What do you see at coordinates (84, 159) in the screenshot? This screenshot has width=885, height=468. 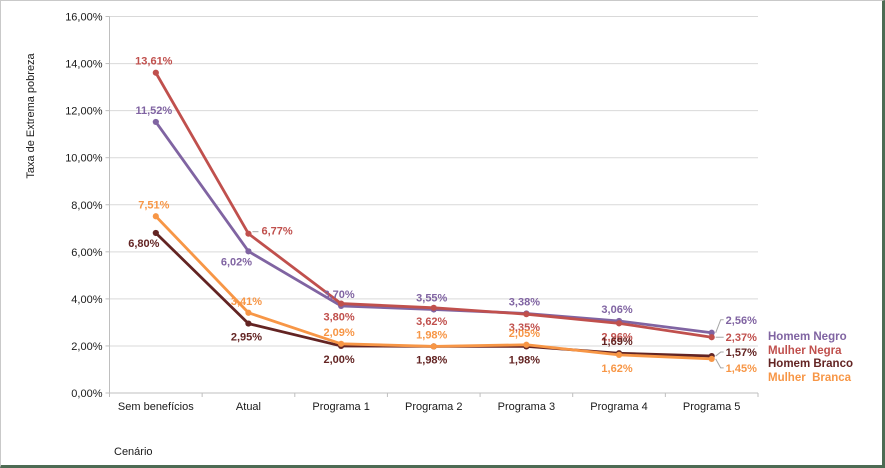 I see `y-tick-label: 10,00%` at bounding box center [84, 159].